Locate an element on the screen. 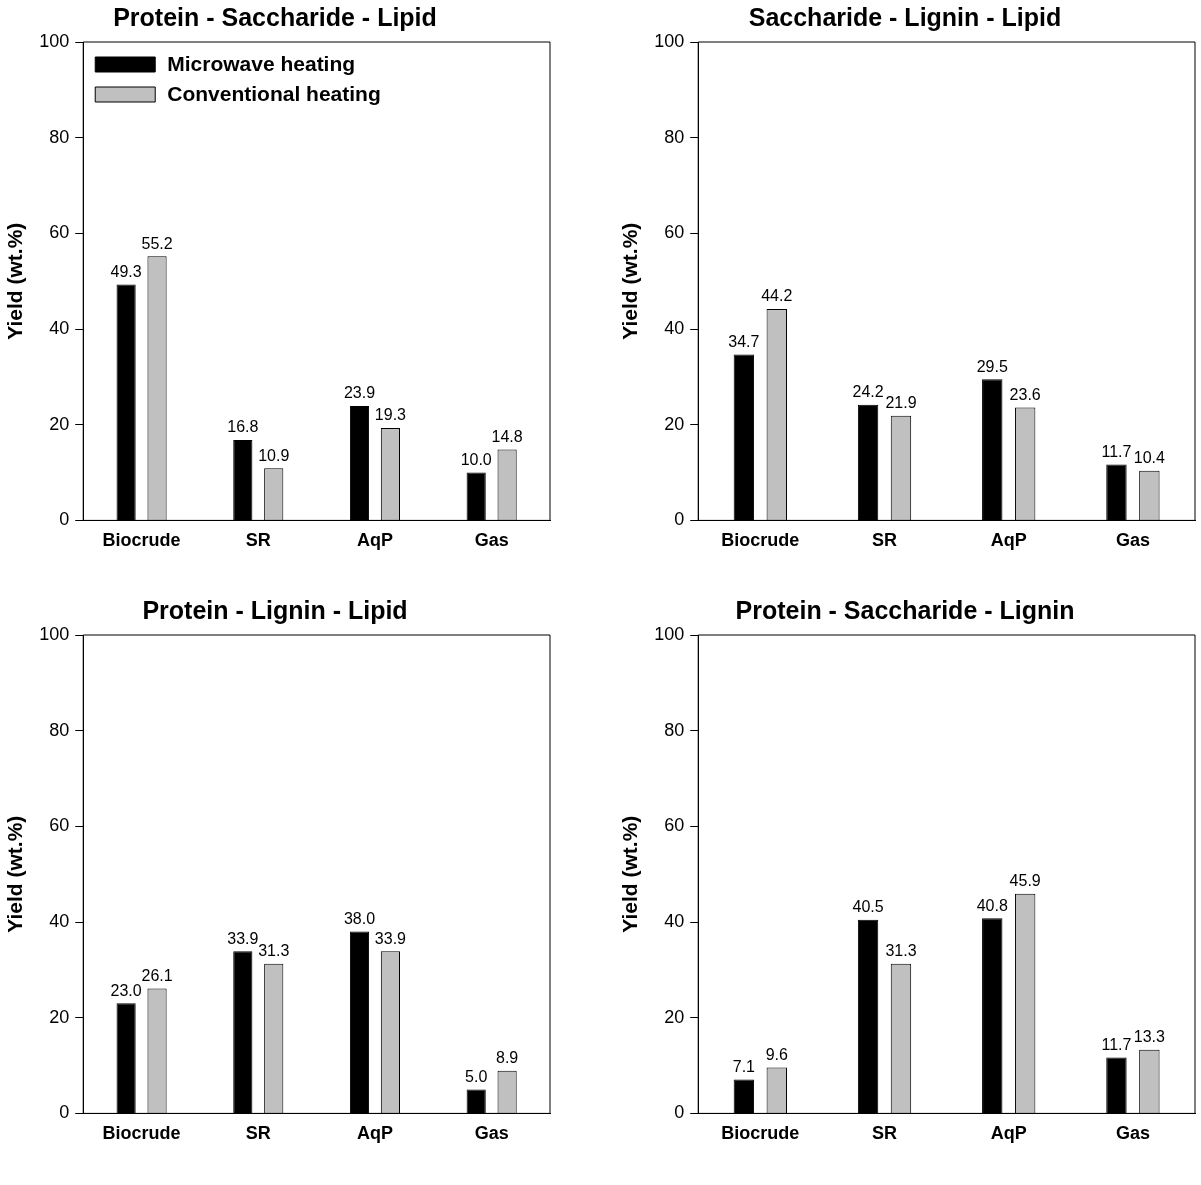 The width and height of the screenshot is (1201, 1185). chart-title: Saccharide - Lignin - Lipid is located at coordinates (905, 16).